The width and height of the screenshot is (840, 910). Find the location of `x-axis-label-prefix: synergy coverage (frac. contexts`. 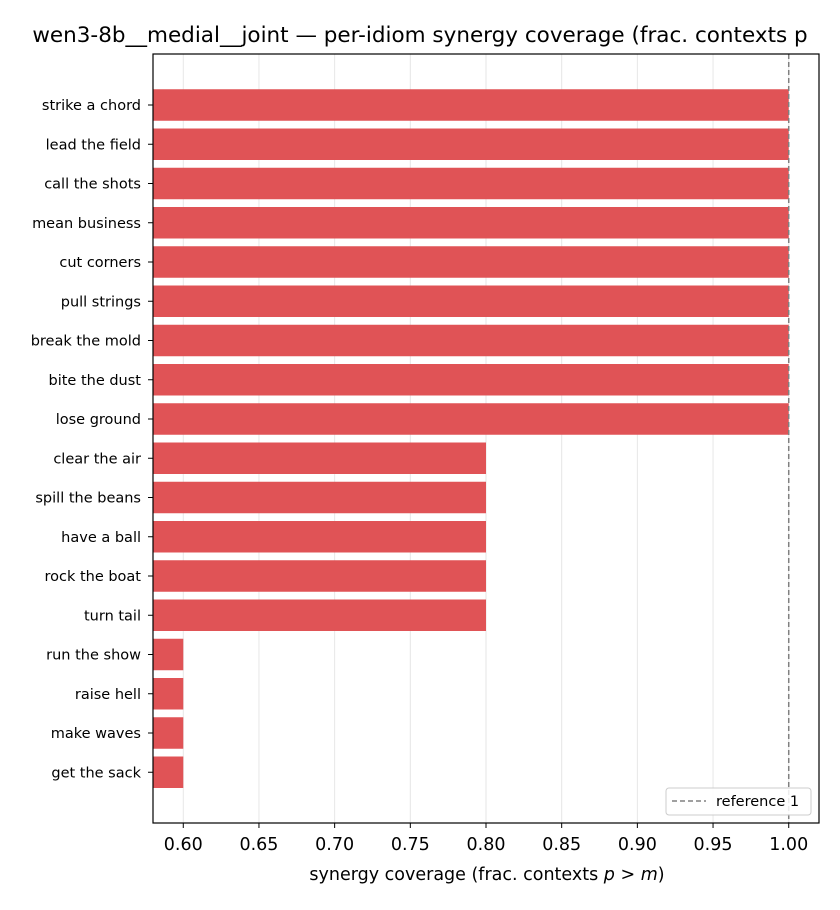

x-axis-label-prefix: synergy coverage (frac. contexts is located at coordinates (456, 875).